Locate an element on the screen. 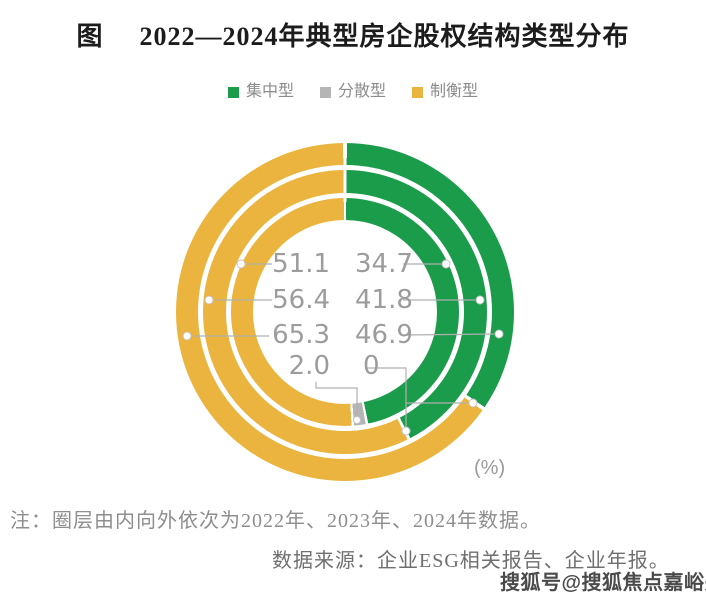 The image size is (706, 598). value-label-fensan-0: 0 is located at coordinates (371, 366).